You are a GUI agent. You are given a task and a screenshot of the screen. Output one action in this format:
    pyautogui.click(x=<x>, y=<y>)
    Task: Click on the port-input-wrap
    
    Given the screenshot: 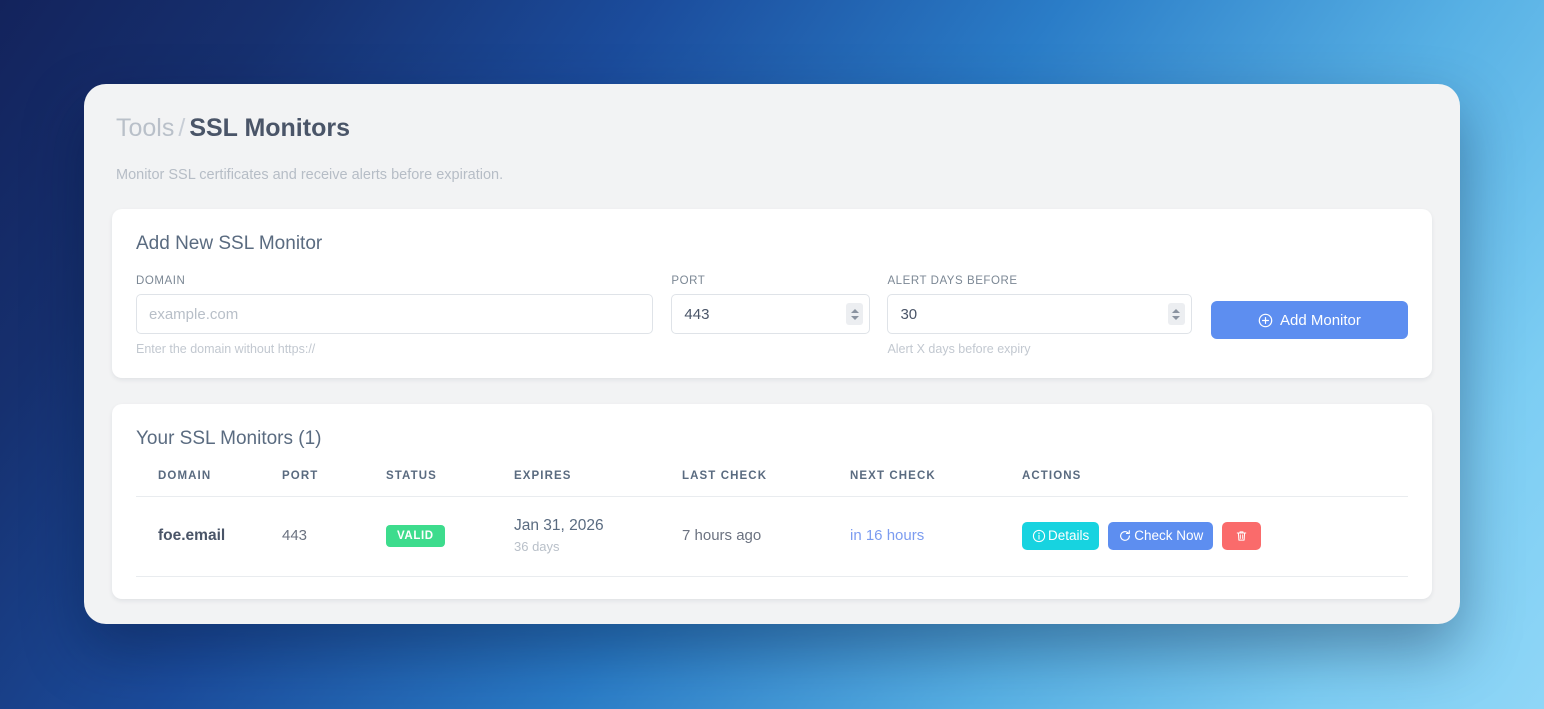 What is the action you would take?
    pyautogui.click(x=771, y=314)
    